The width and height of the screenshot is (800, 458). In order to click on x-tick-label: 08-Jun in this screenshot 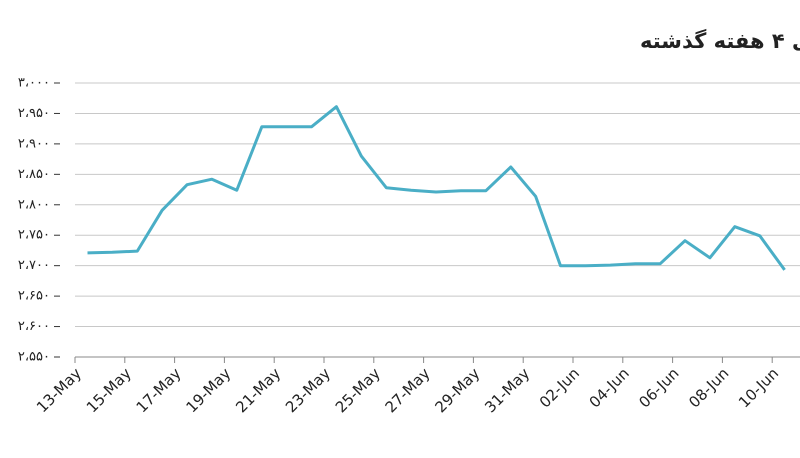, I will do `click(708, 387)`.